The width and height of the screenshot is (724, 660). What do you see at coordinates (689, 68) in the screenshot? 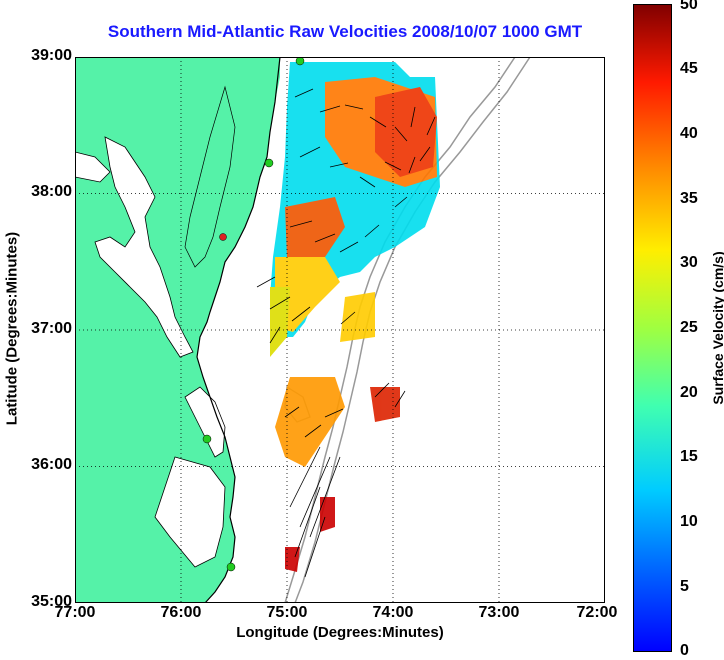
I see `colorbar-tick-label: 45` at bounding box center [689, 68].